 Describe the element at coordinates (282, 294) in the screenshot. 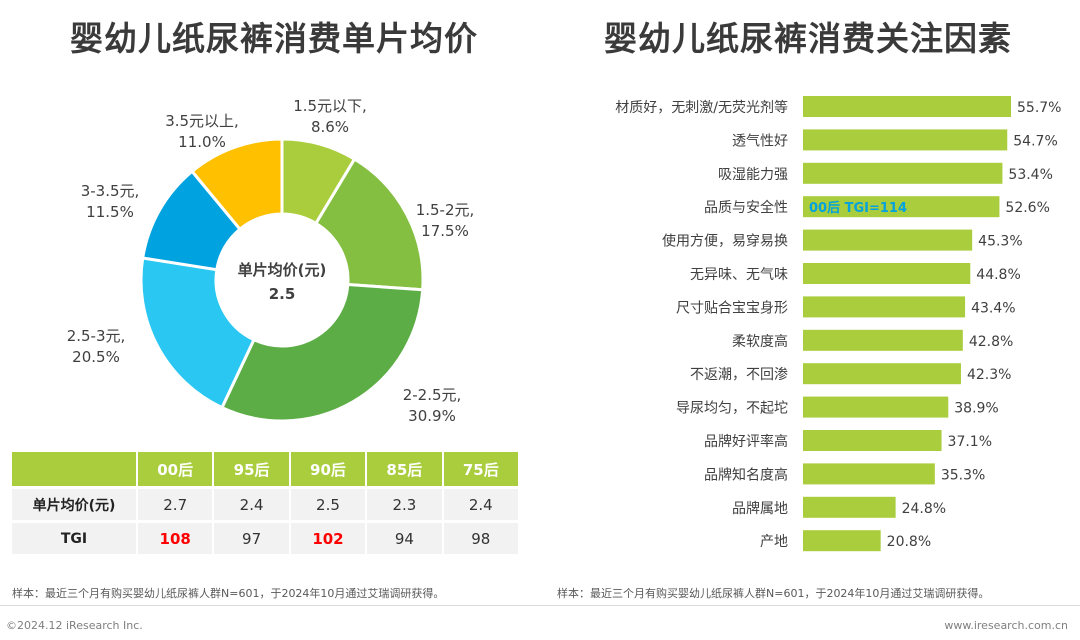

I see `center-value: 2.5` at that location.